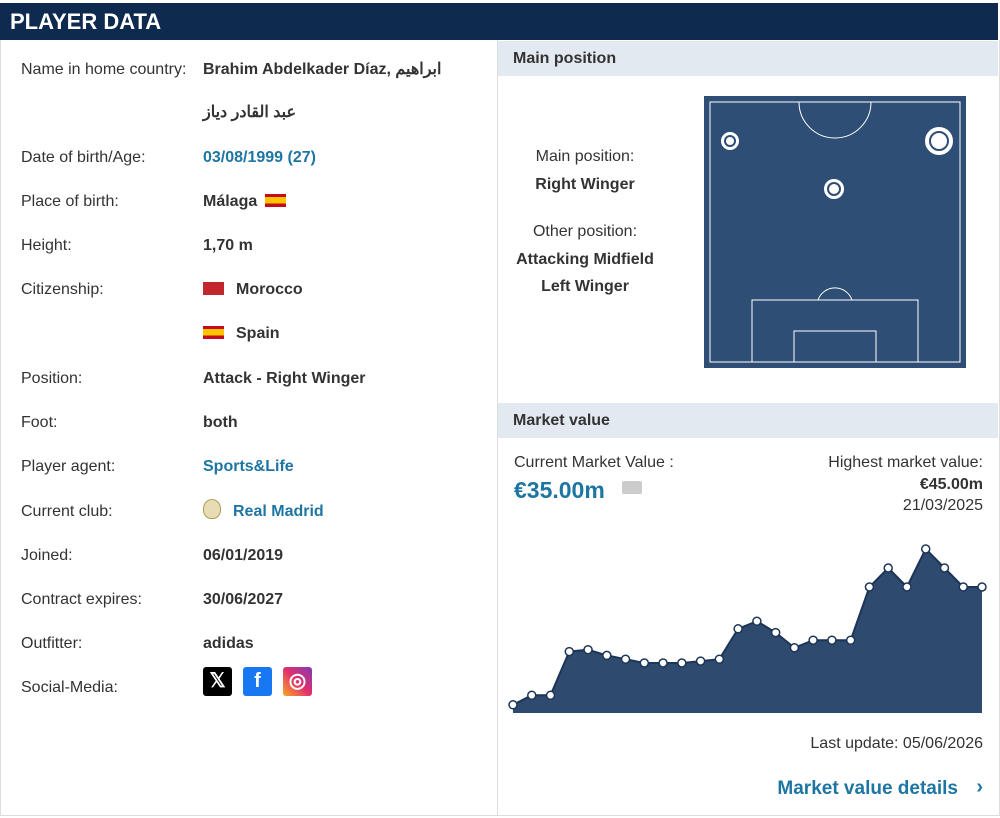 The height and width of the screenshot is (818, 1000). I want to click on row-label: Foot:, so click(39, 422).